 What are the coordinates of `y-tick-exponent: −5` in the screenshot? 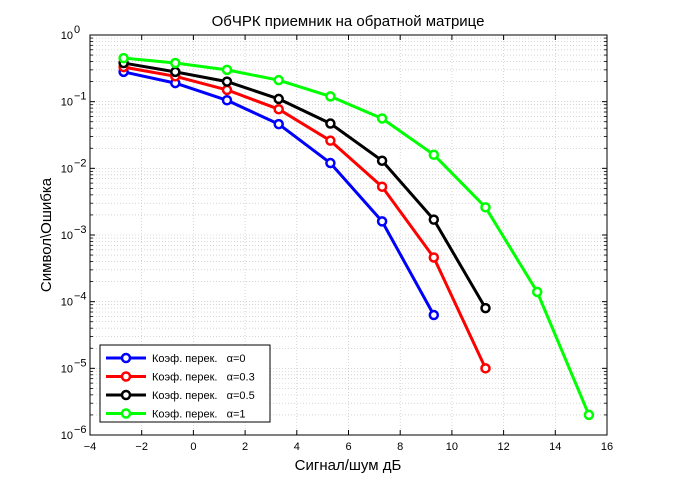 It's located at (80, 363).